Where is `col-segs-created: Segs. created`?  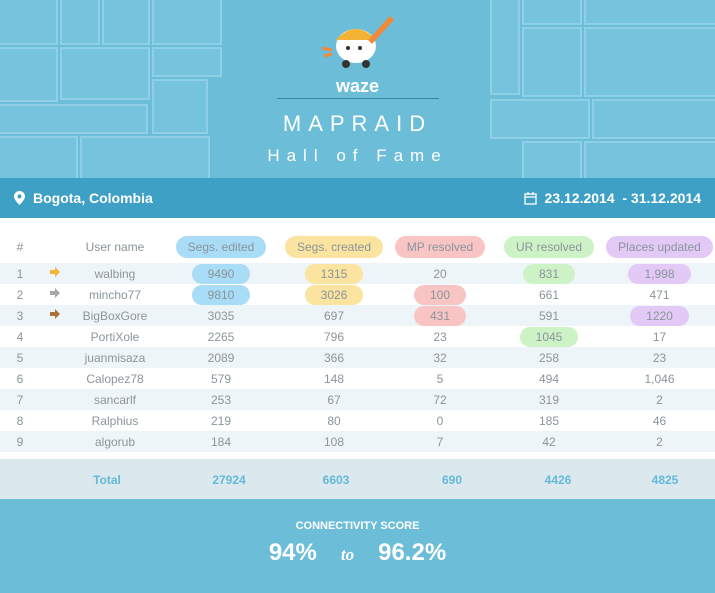 col-segs-created: Segs. created is located at coordinates (334, 246).